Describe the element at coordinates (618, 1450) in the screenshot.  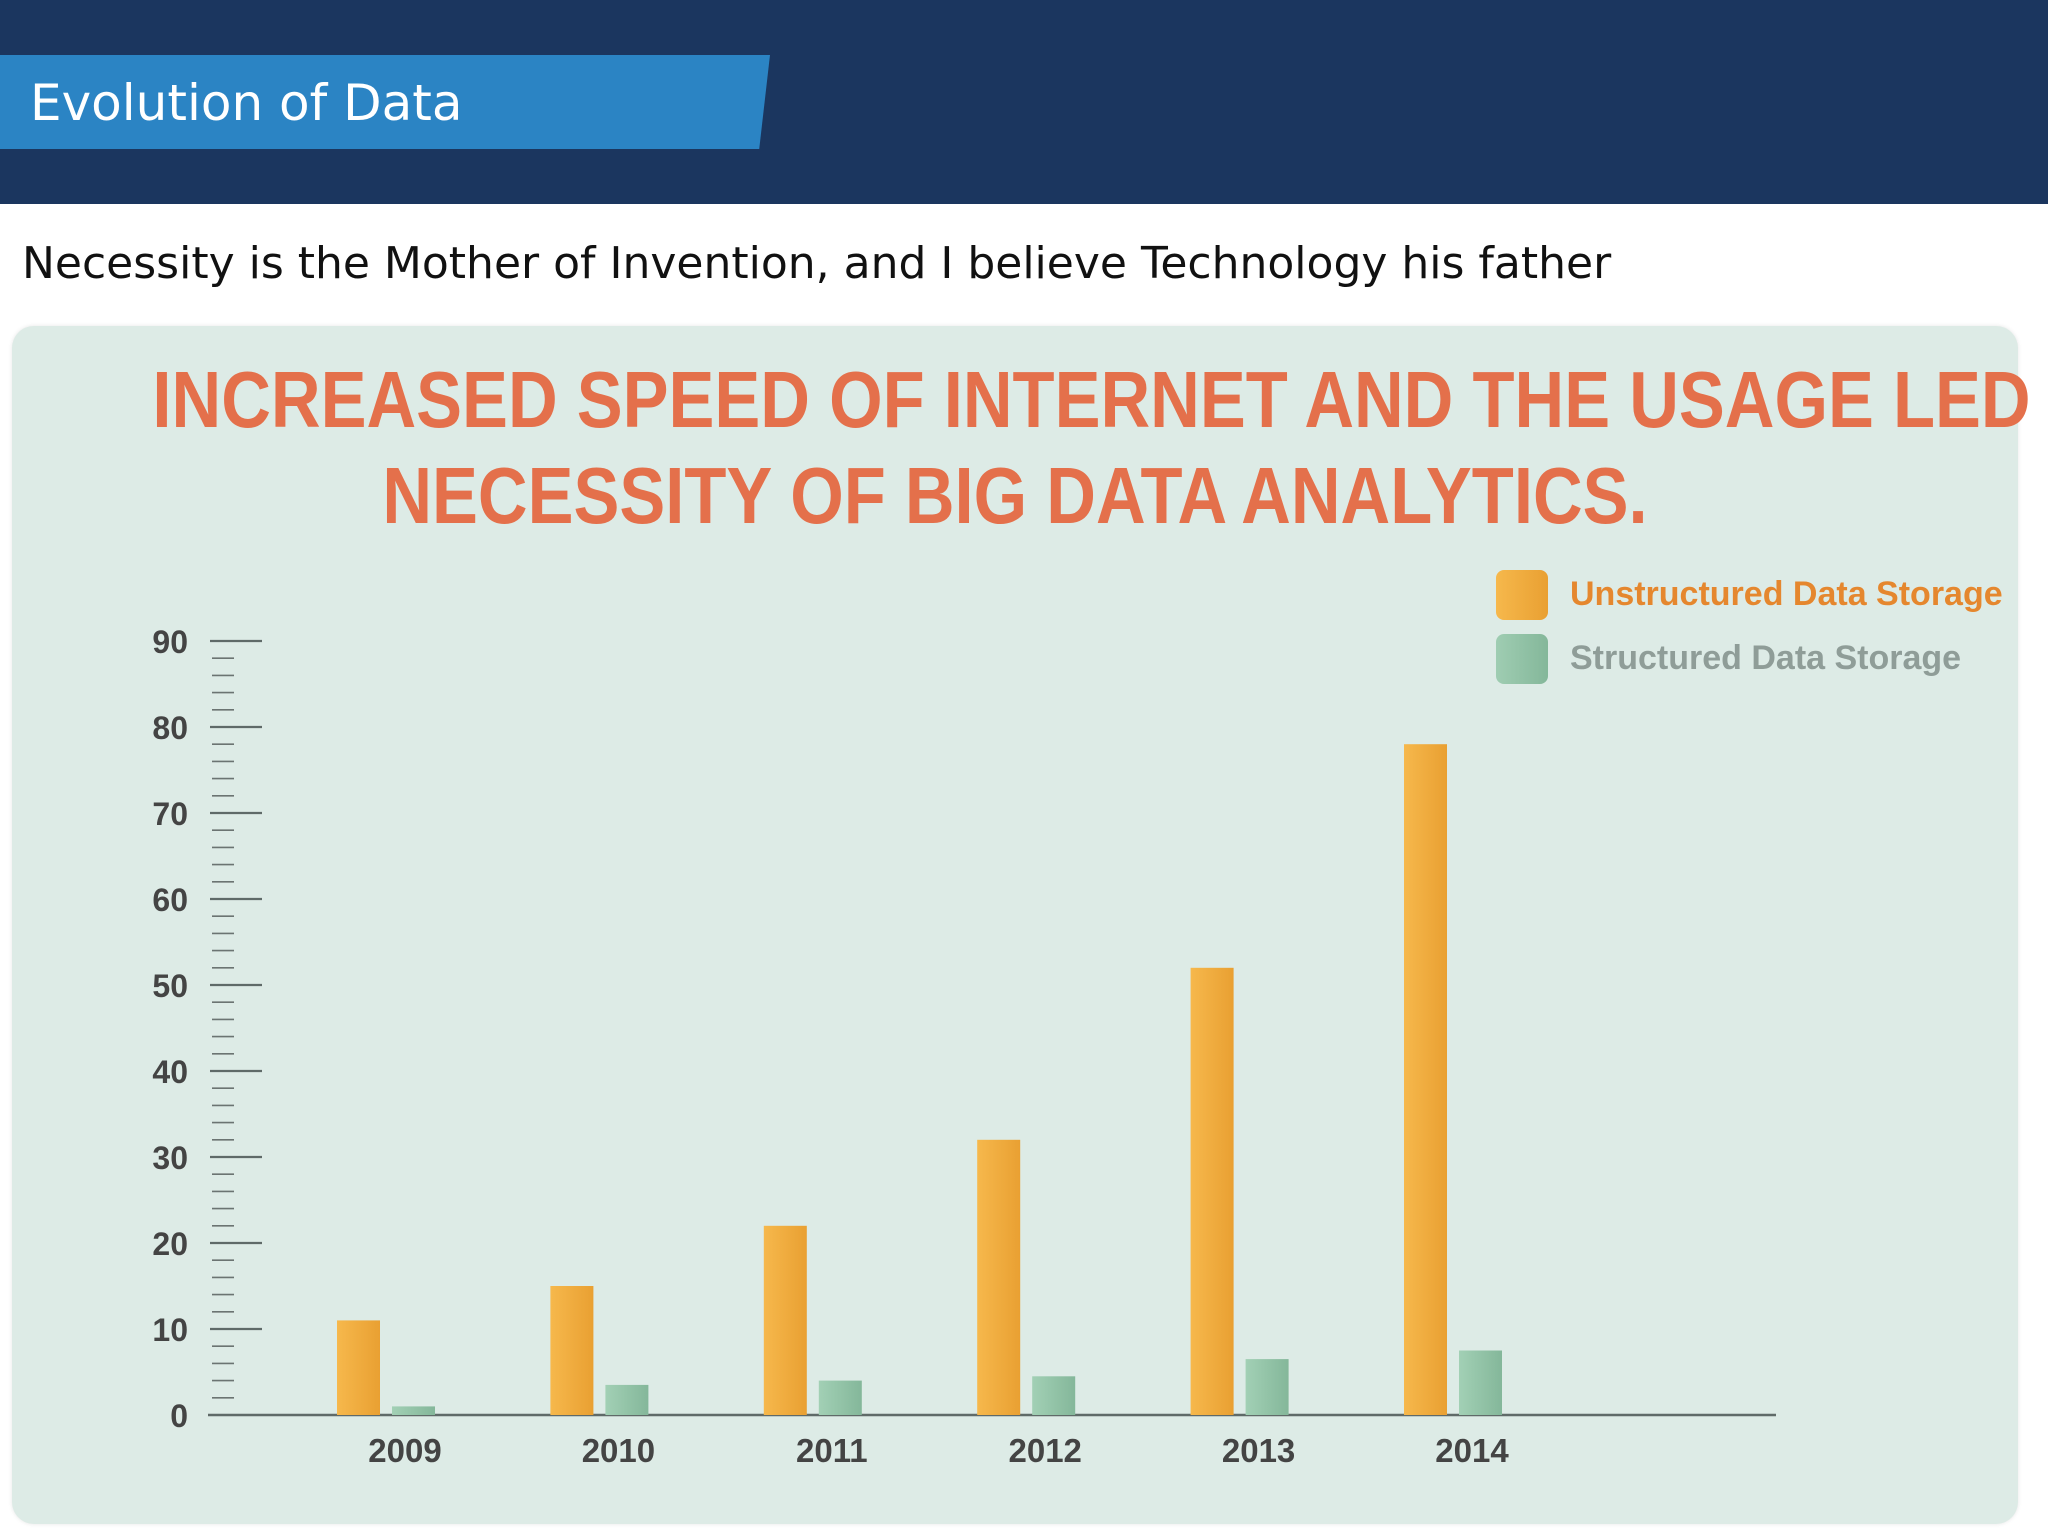
I see `x-tick-label: 2010` at that location.